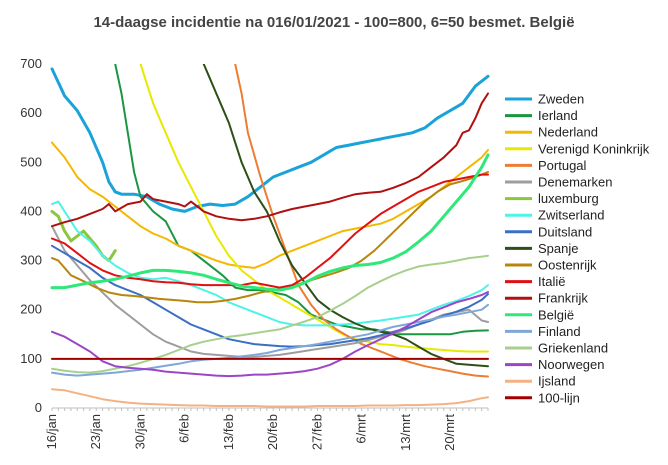 This screenshot has height=465, width=668. I want to click on legend-label-luxemburg: luxemburg, so click(568, 198).